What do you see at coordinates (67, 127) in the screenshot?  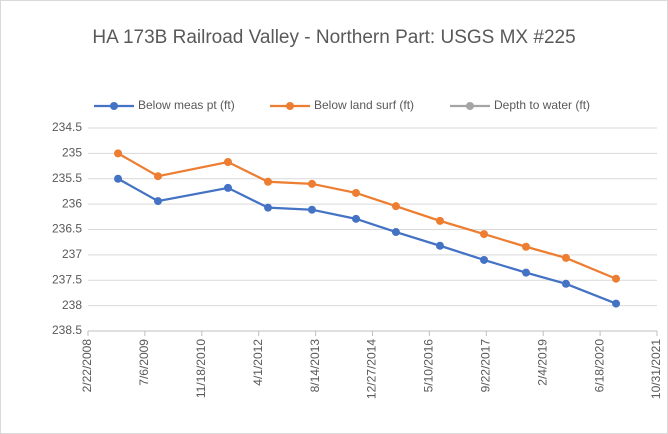 I see `y-tick-label: 234.5` at bounding box center [67, 127].